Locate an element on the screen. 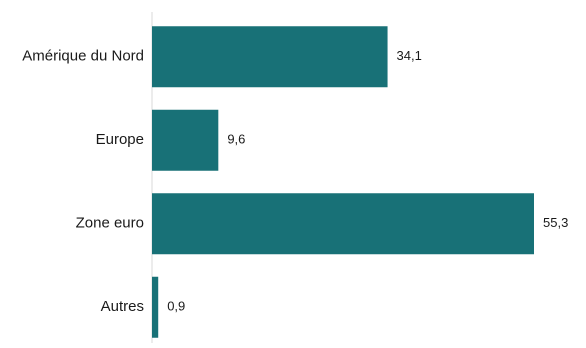 The width and height of the screenshot is (586, 348). category-label-zone-euro: Zone euro is located at coordinates (110, 223).